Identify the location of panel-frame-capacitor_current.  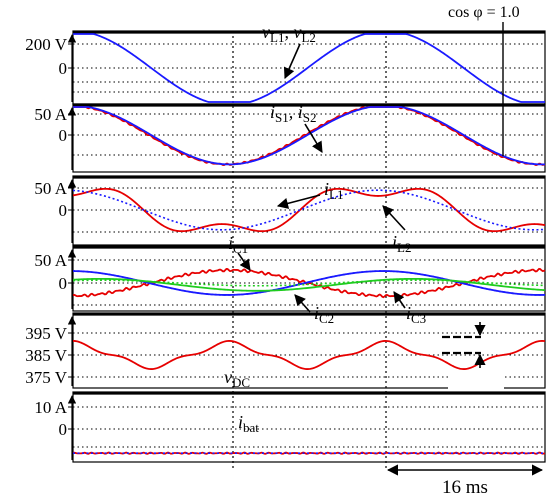
(309, 278).